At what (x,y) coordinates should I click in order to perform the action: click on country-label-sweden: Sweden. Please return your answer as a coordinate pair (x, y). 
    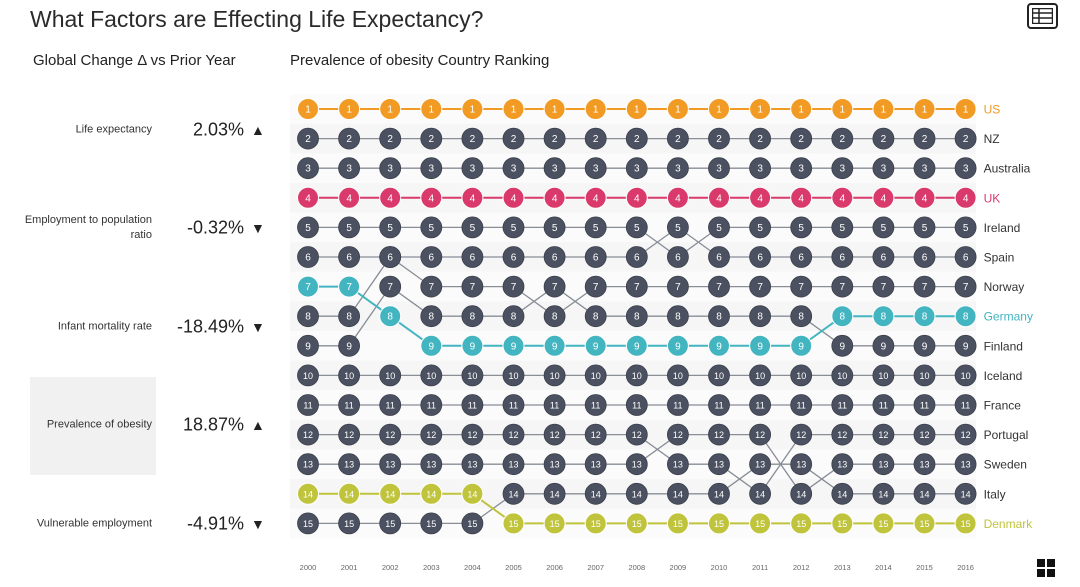
    Looking at the image, I should click on (1005, 465).